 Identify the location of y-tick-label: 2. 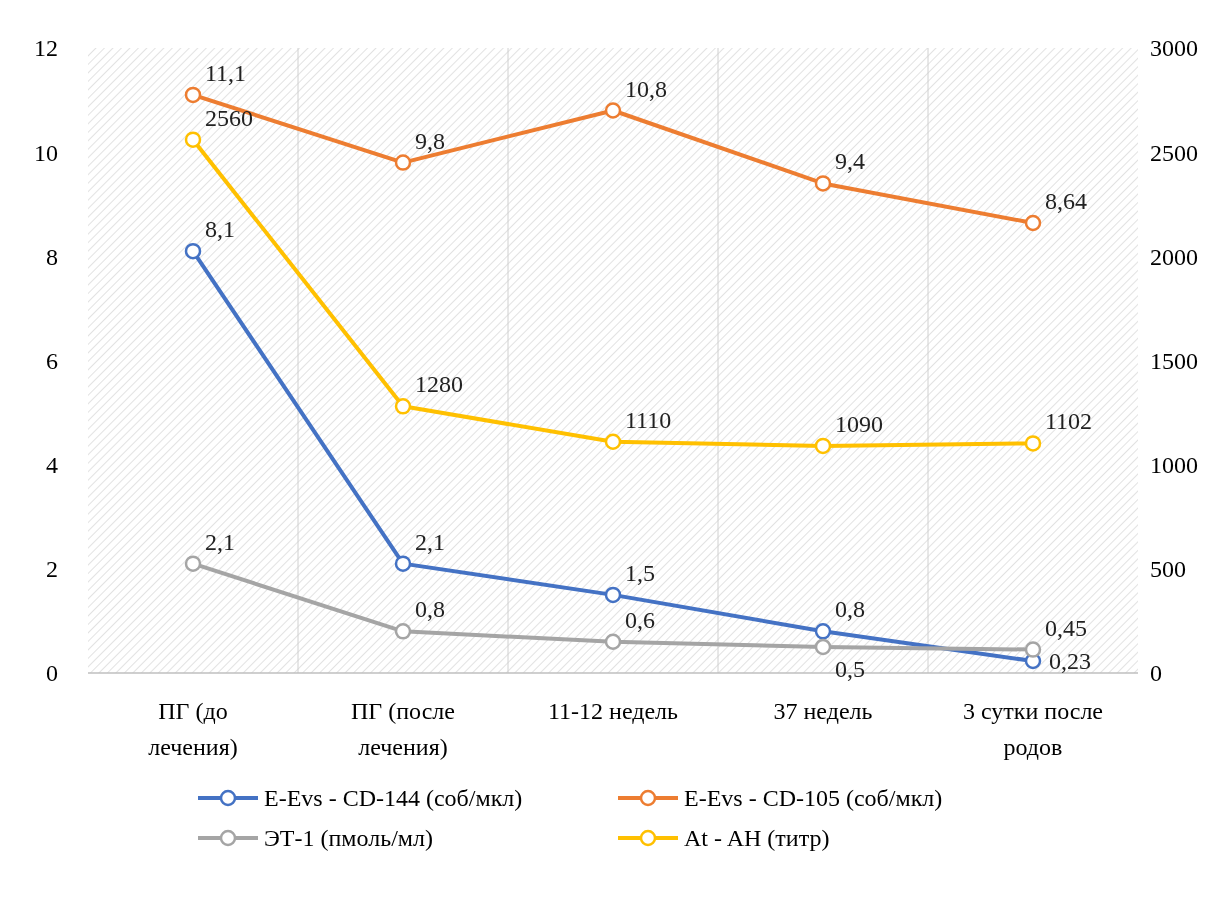
(52, 569).